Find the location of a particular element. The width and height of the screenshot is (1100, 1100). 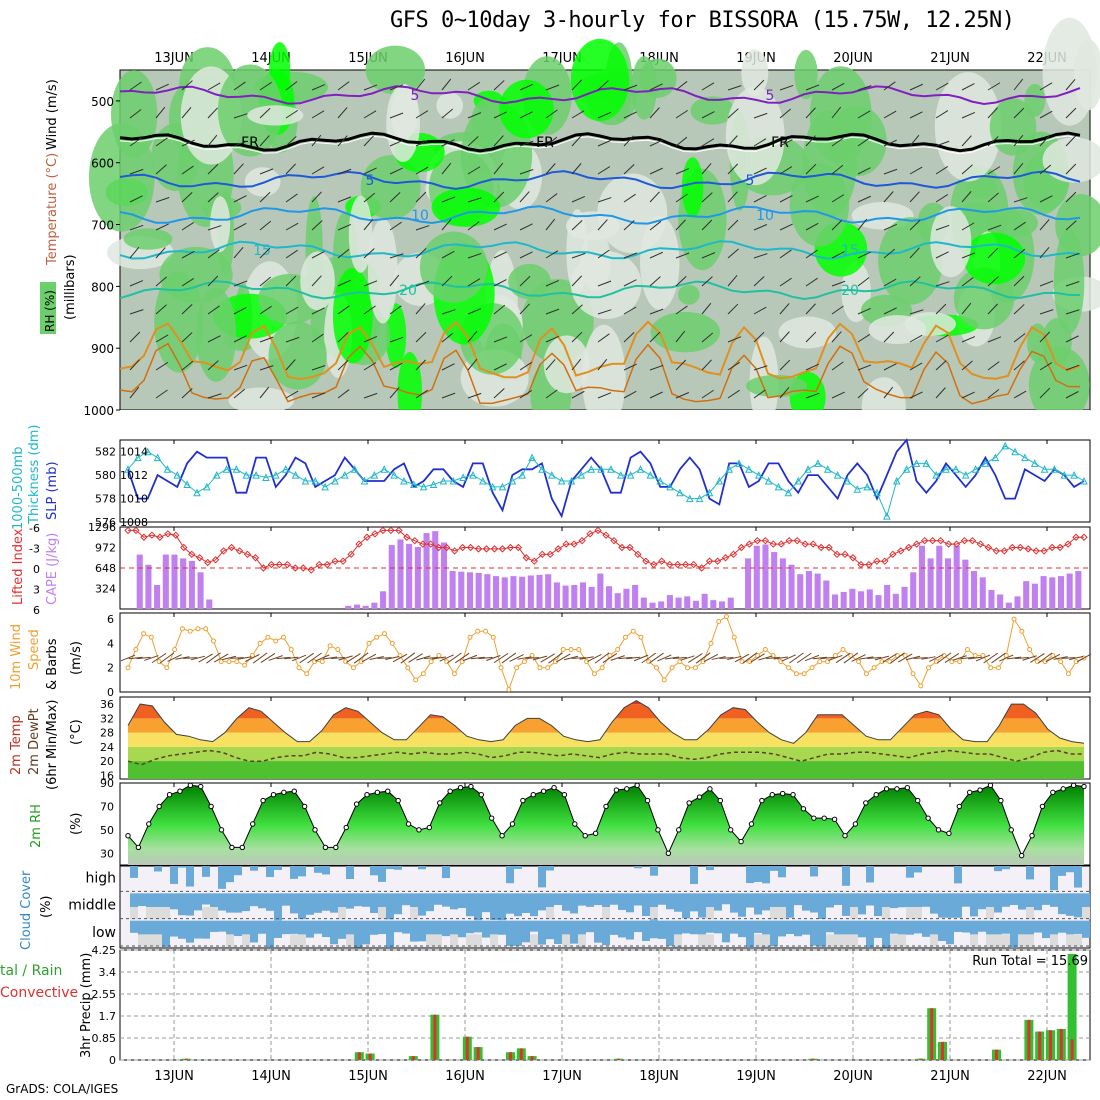

precip-convective-bar is located at coordinates (370, 1056).